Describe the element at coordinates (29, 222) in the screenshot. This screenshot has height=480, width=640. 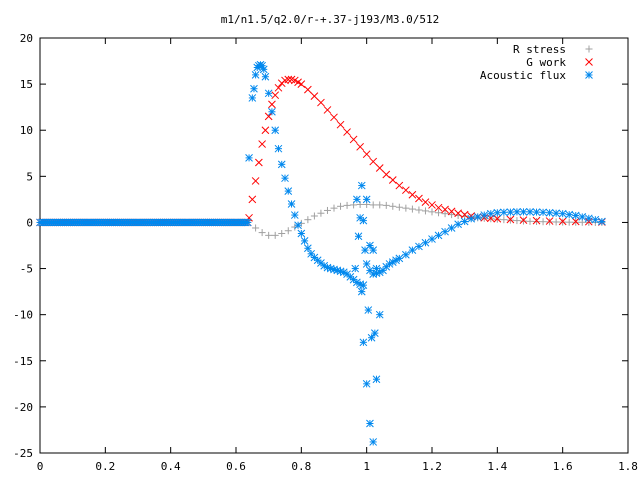
I see `y-tick-label: 0` at that location.